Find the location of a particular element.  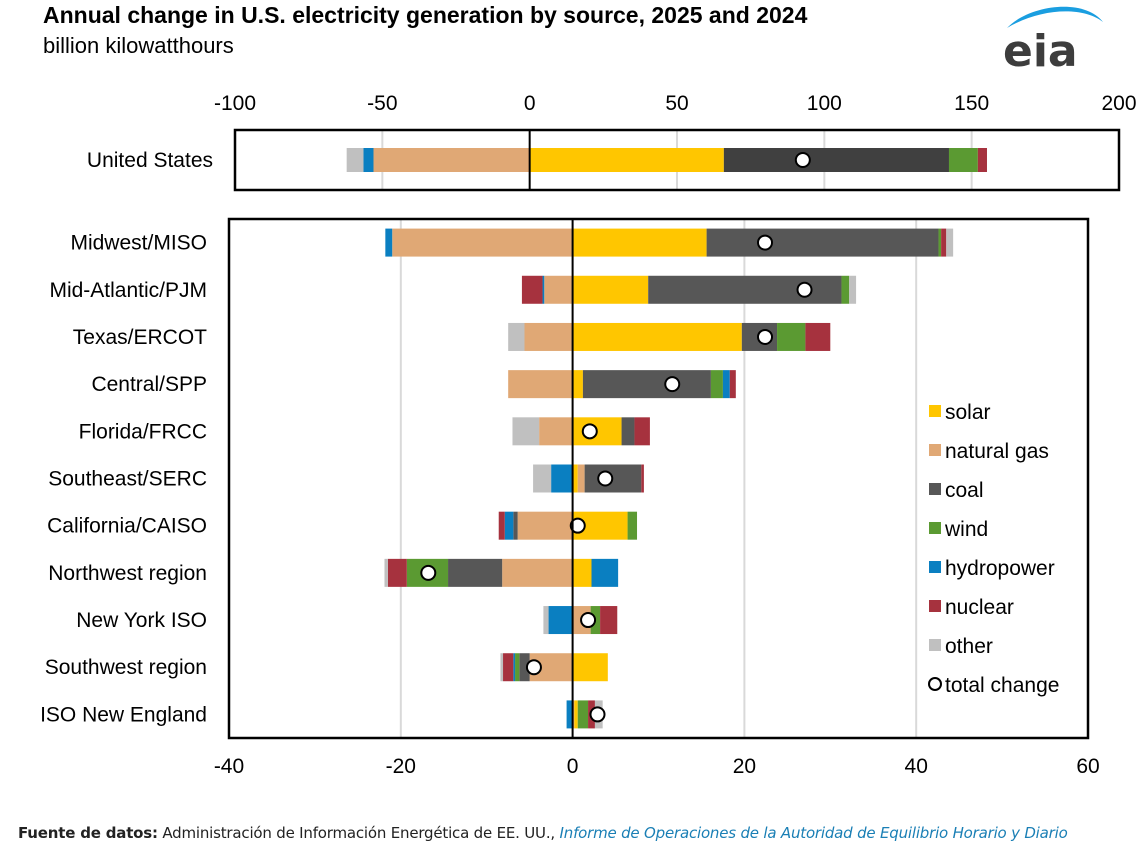

x-tick-label: 100 is located at coordinates (824, 103).